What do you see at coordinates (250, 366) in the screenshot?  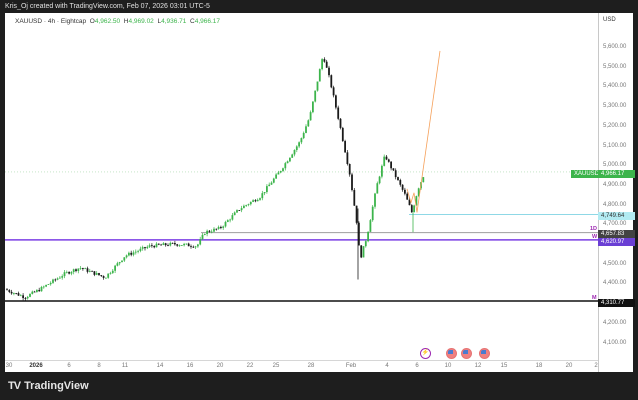 I see `time-tick: 22` at bounding box center [250, 366].